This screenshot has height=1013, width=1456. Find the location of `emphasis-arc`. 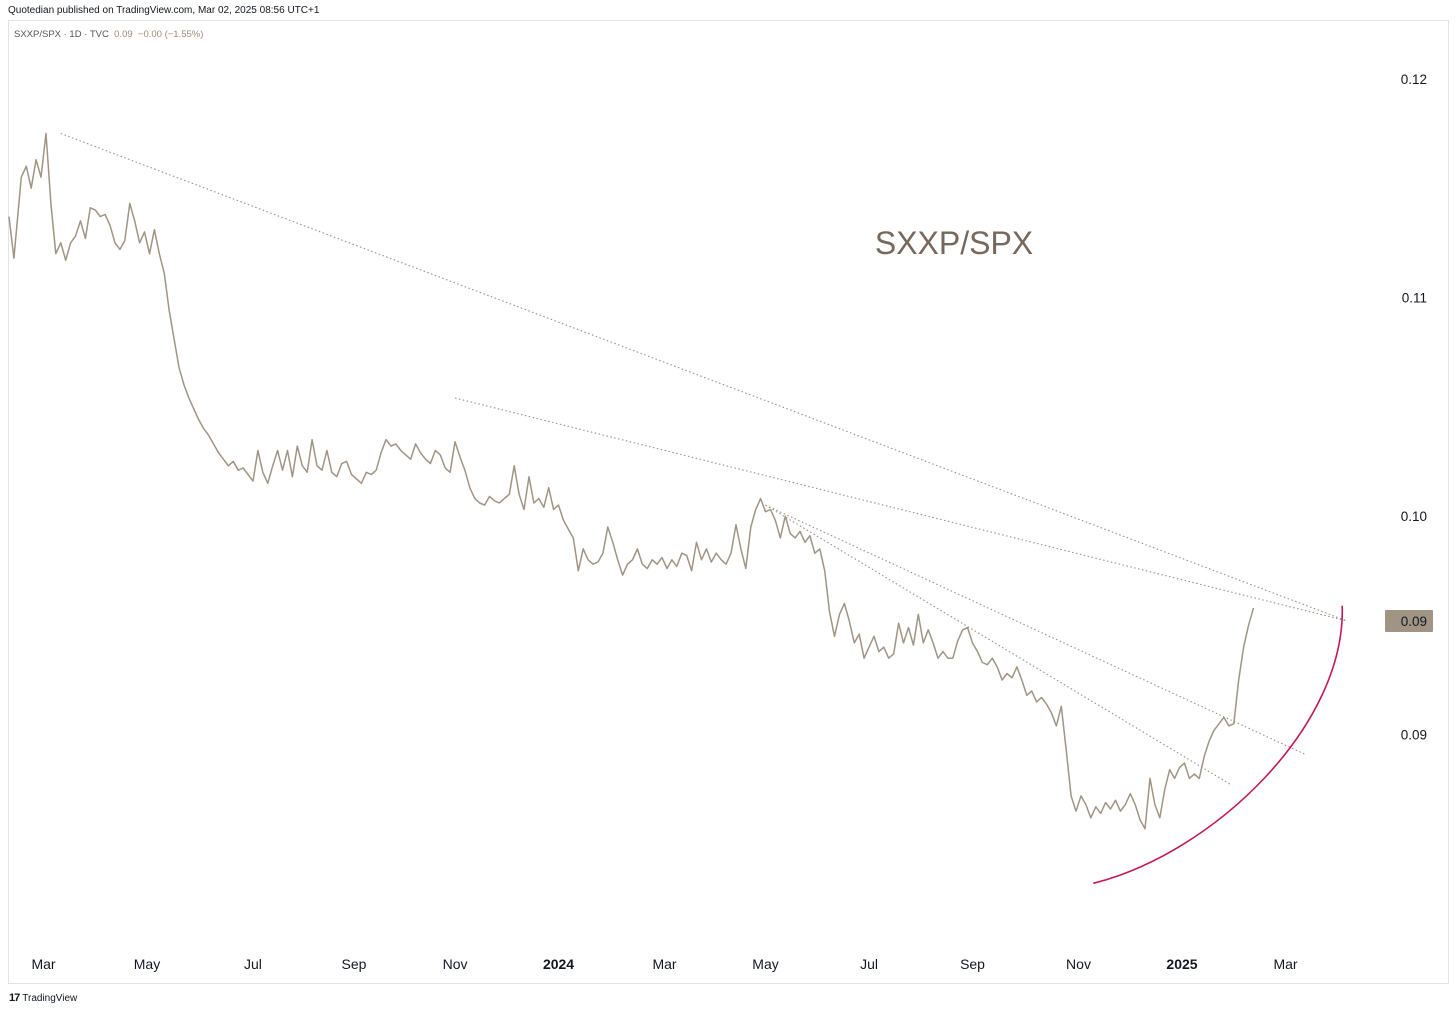

emphasis-arc is located at coordinates (1218, 745).